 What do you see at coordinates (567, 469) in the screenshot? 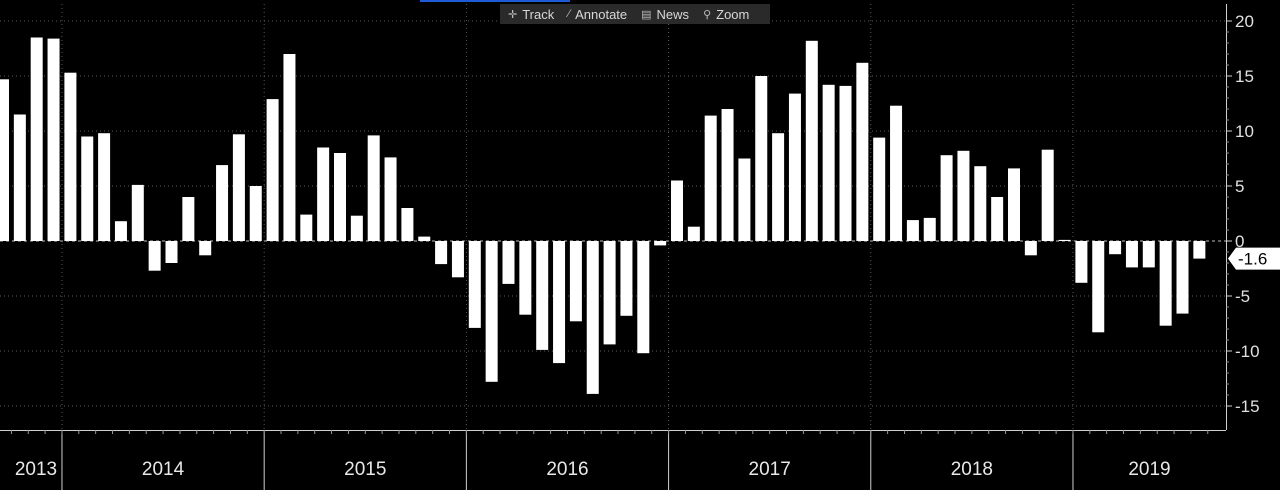
I see `year-label: 2016` at bounding box center [567, 469].